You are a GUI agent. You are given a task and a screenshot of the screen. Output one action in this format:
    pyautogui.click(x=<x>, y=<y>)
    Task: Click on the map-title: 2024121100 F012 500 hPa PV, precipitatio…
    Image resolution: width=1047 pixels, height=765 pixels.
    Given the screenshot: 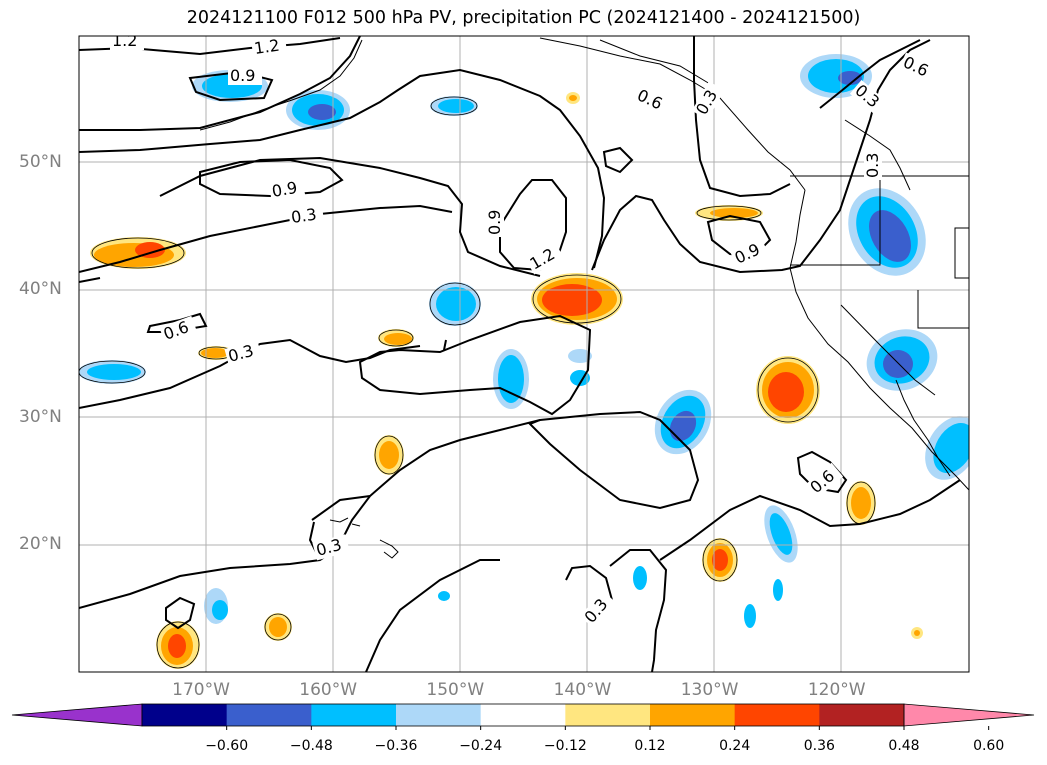 What is the action you would take?
    pyautogui.click(x=523, y=18)
    